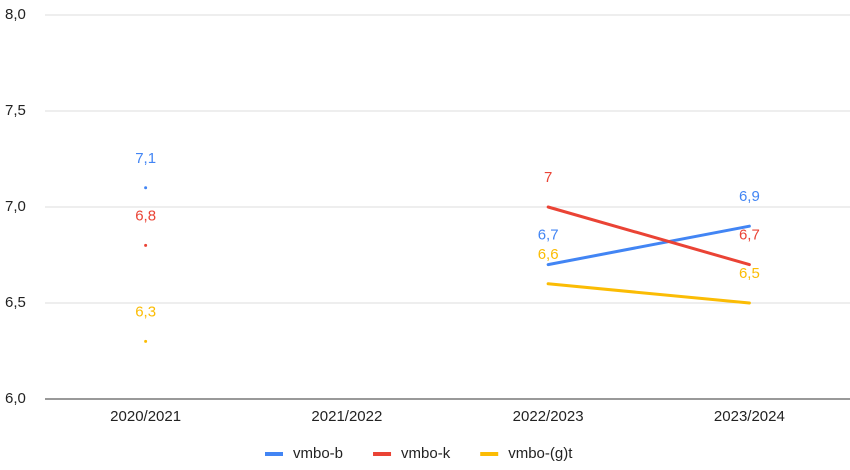 The image size is (850, 470). What do you see at coordinates (145, 215) in the screenshot?
I see `data-label: 6,8` at bounding box center [145, 215].